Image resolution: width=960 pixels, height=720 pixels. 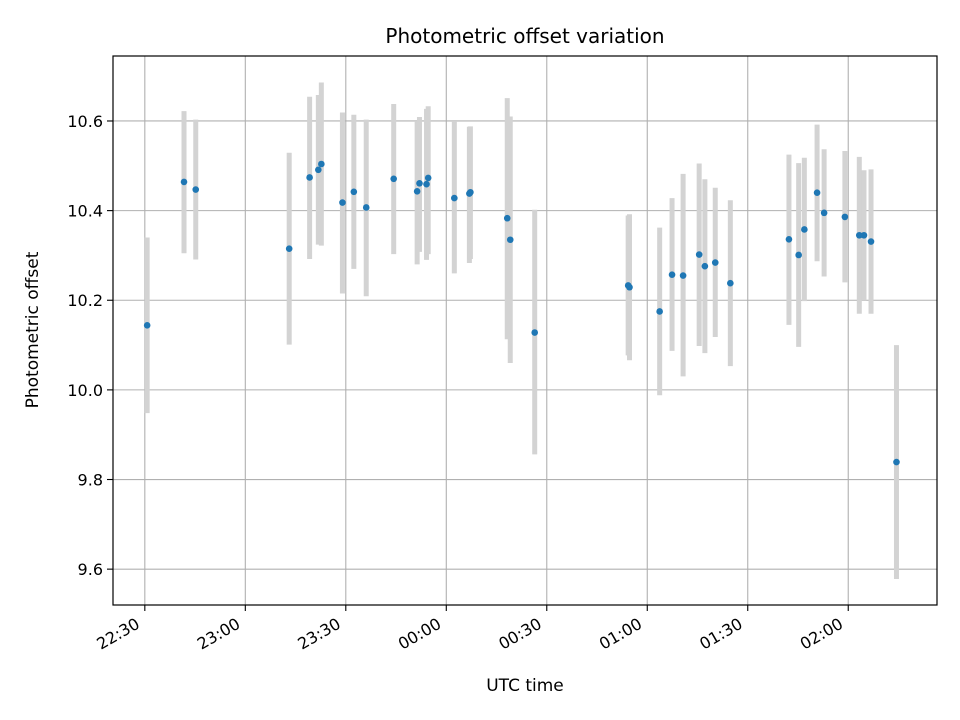 What do you see at coordinates (524, 36) in the screenshot?
I see `chart-title: Photometric offset variation` at bounding box center [524, 36].